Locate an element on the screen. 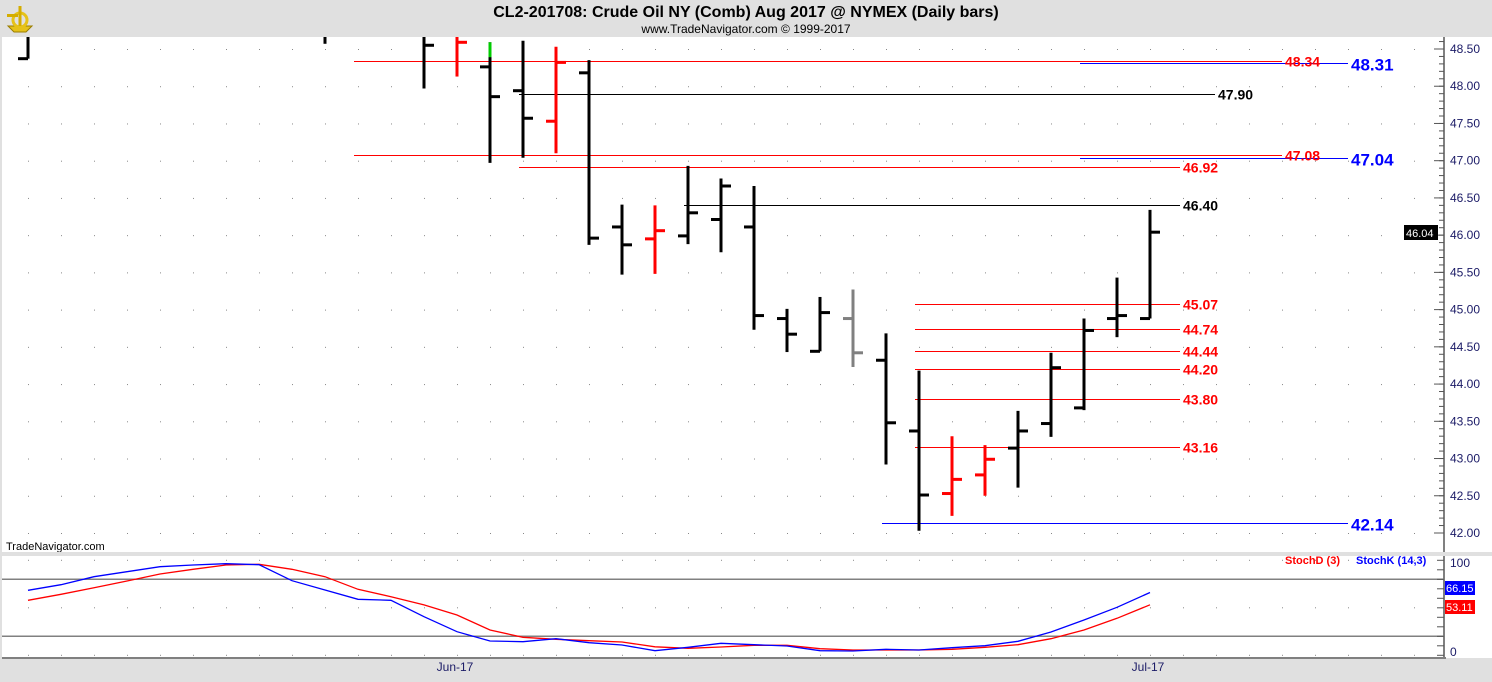 This screenshot has width=1492, height=682. stochastic-panel is located at coordinates (723, 606).